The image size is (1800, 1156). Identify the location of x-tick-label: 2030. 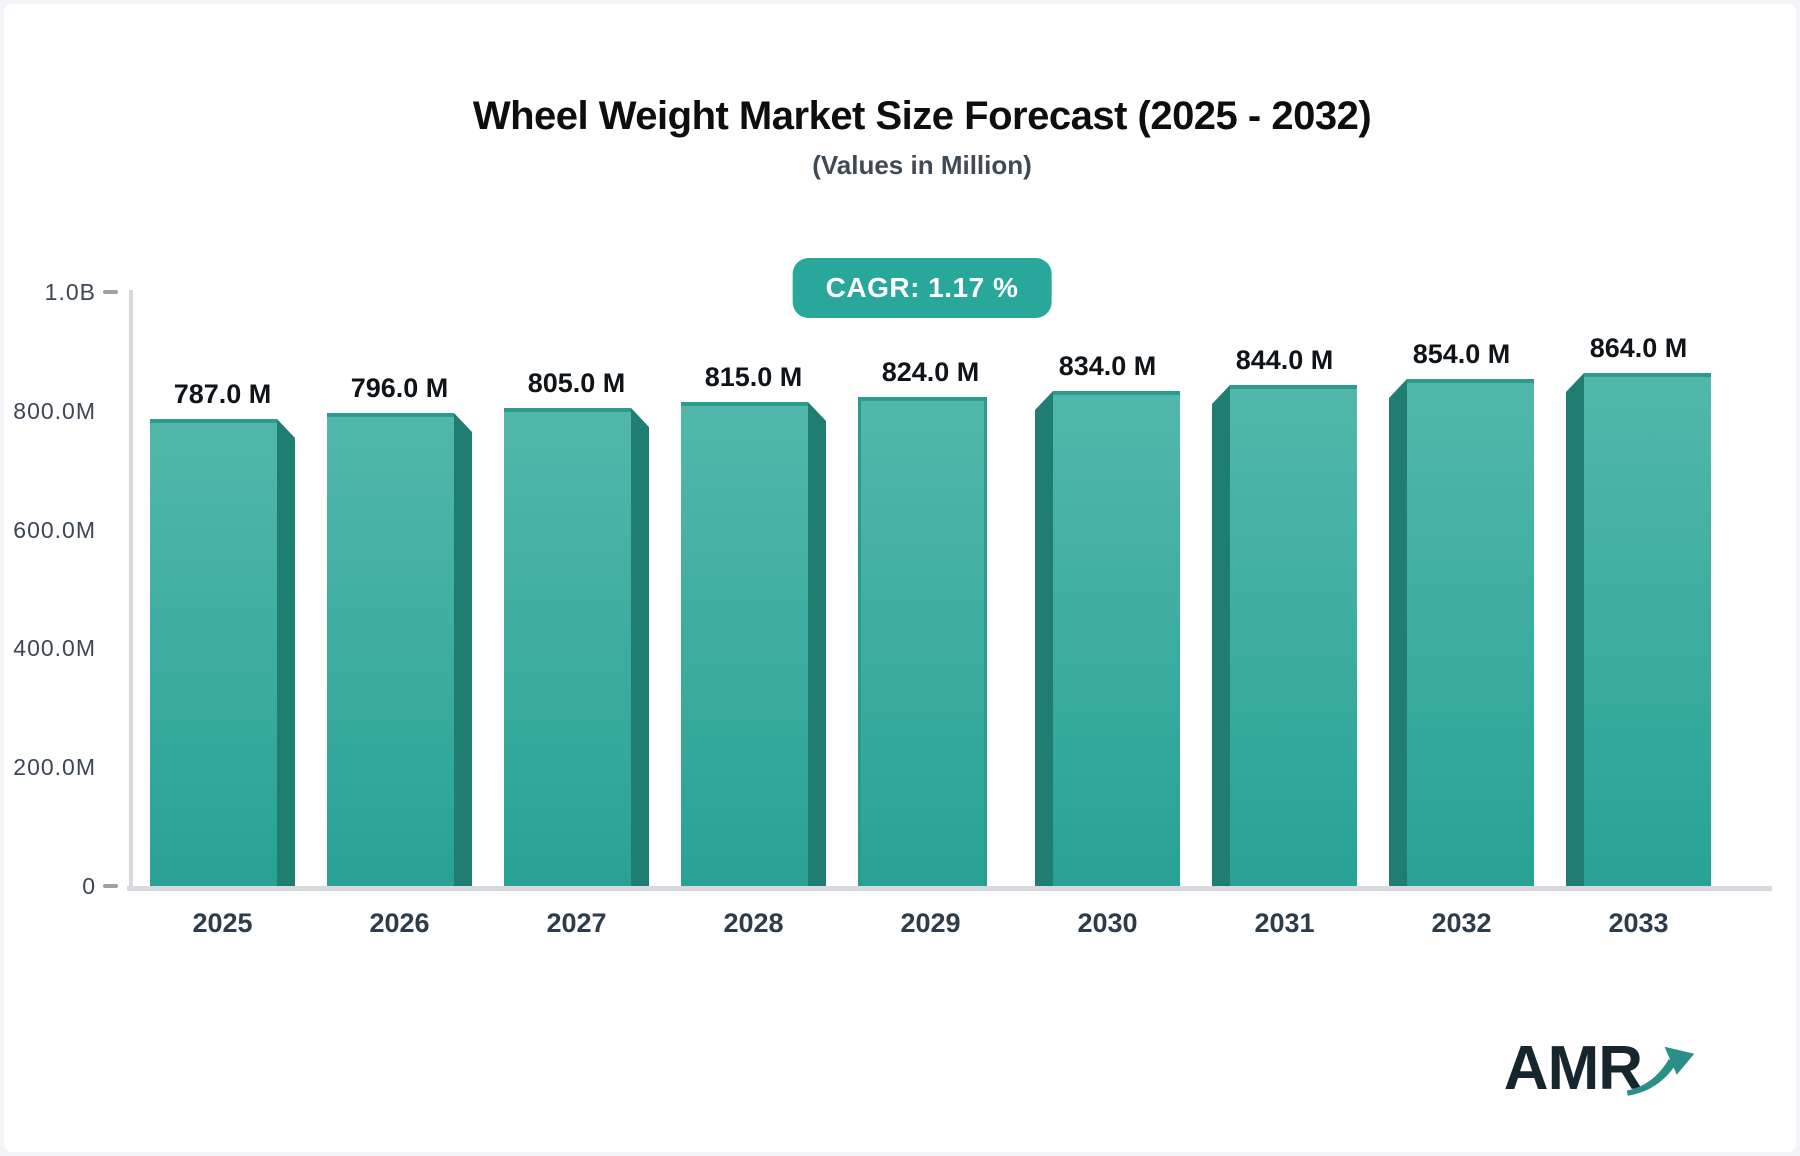
(1107, 923).